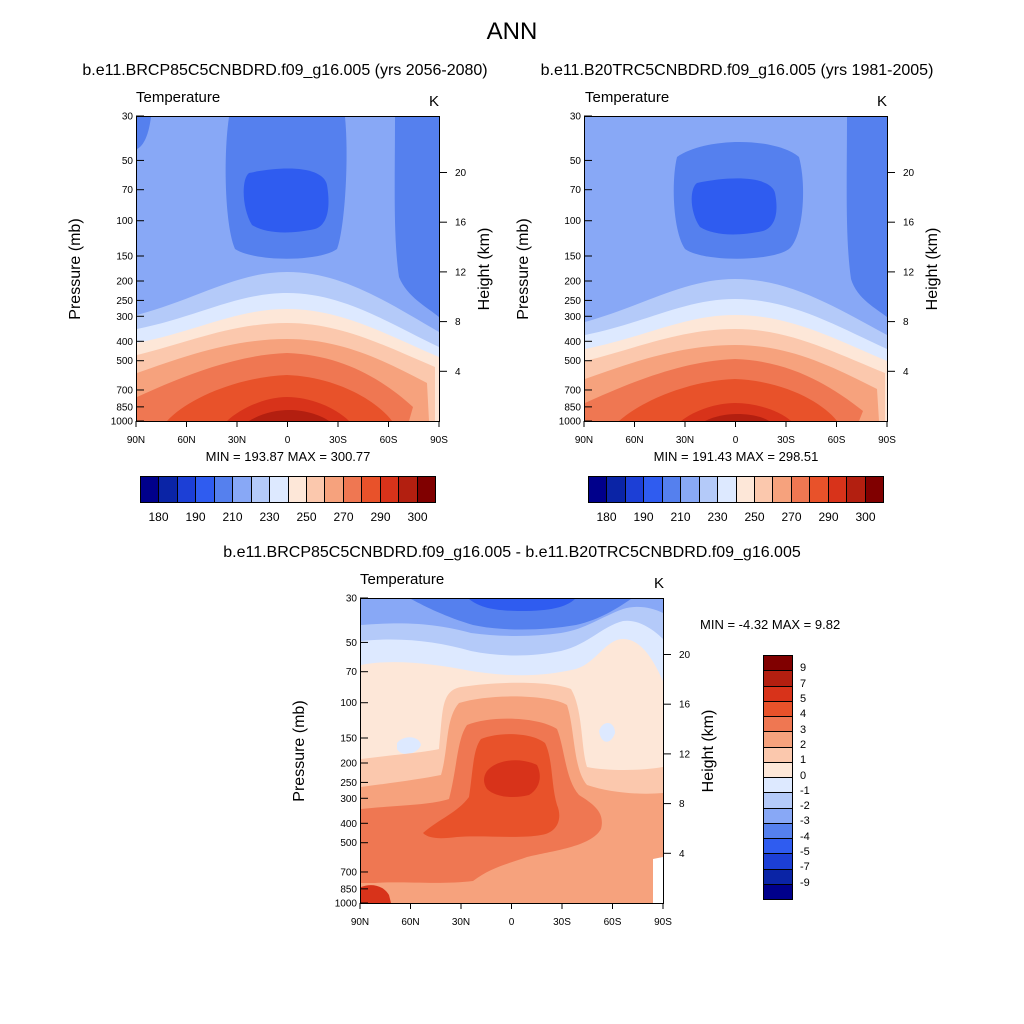 This screenshot has width=1024, height=1024. What do you see at coordinates (805, 821) in the screenshot?
I see `colorbar-label: -3` at bounding box center [805, 821].